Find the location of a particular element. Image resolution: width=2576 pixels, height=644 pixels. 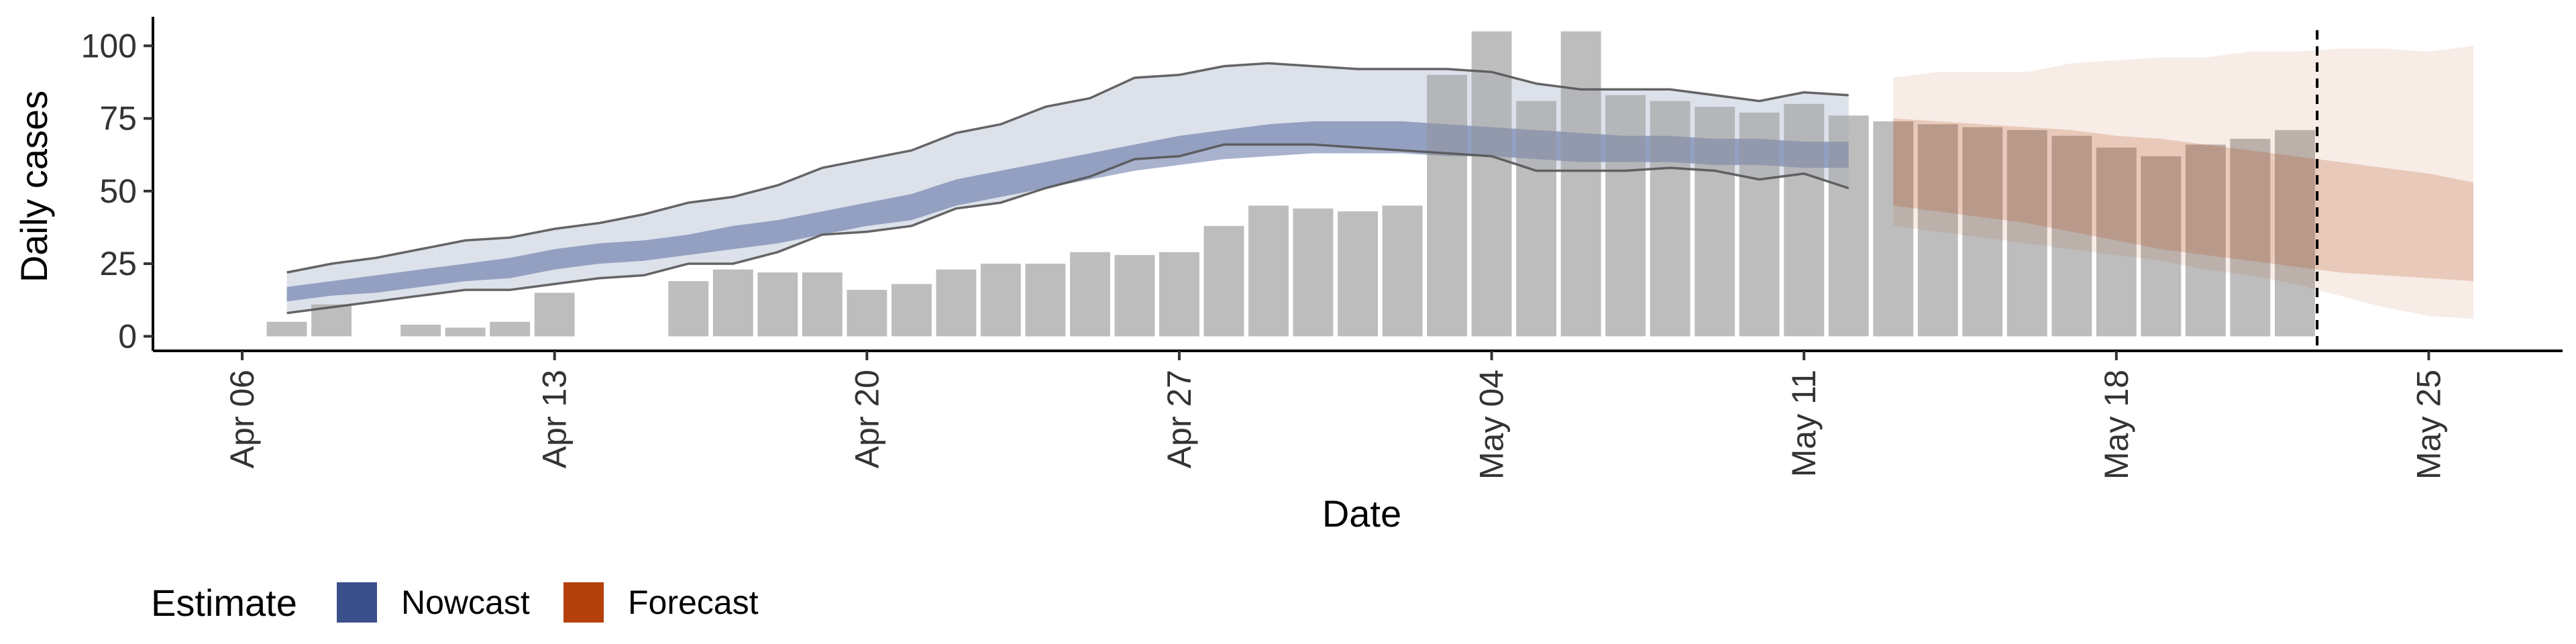

x-tick-label-6: May 18 is located at coordinates (2116, 425).